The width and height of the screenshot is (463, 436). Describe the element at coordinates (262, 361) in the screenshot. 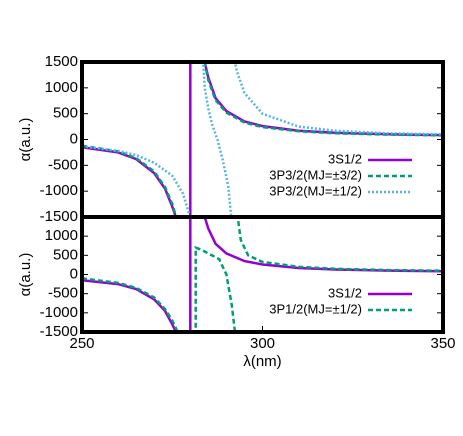

I see `x-axis-label: λ(nm)` at that location.